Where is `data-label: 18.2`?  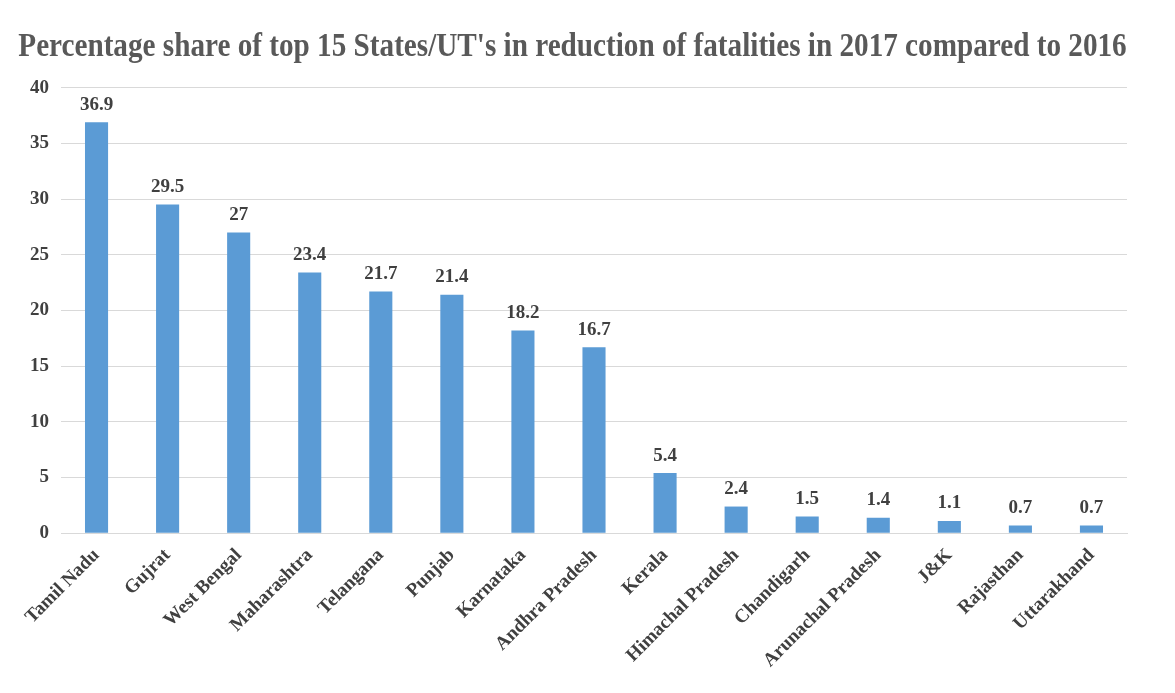
data-label: 18.2 is located at coordinates (523, 311).